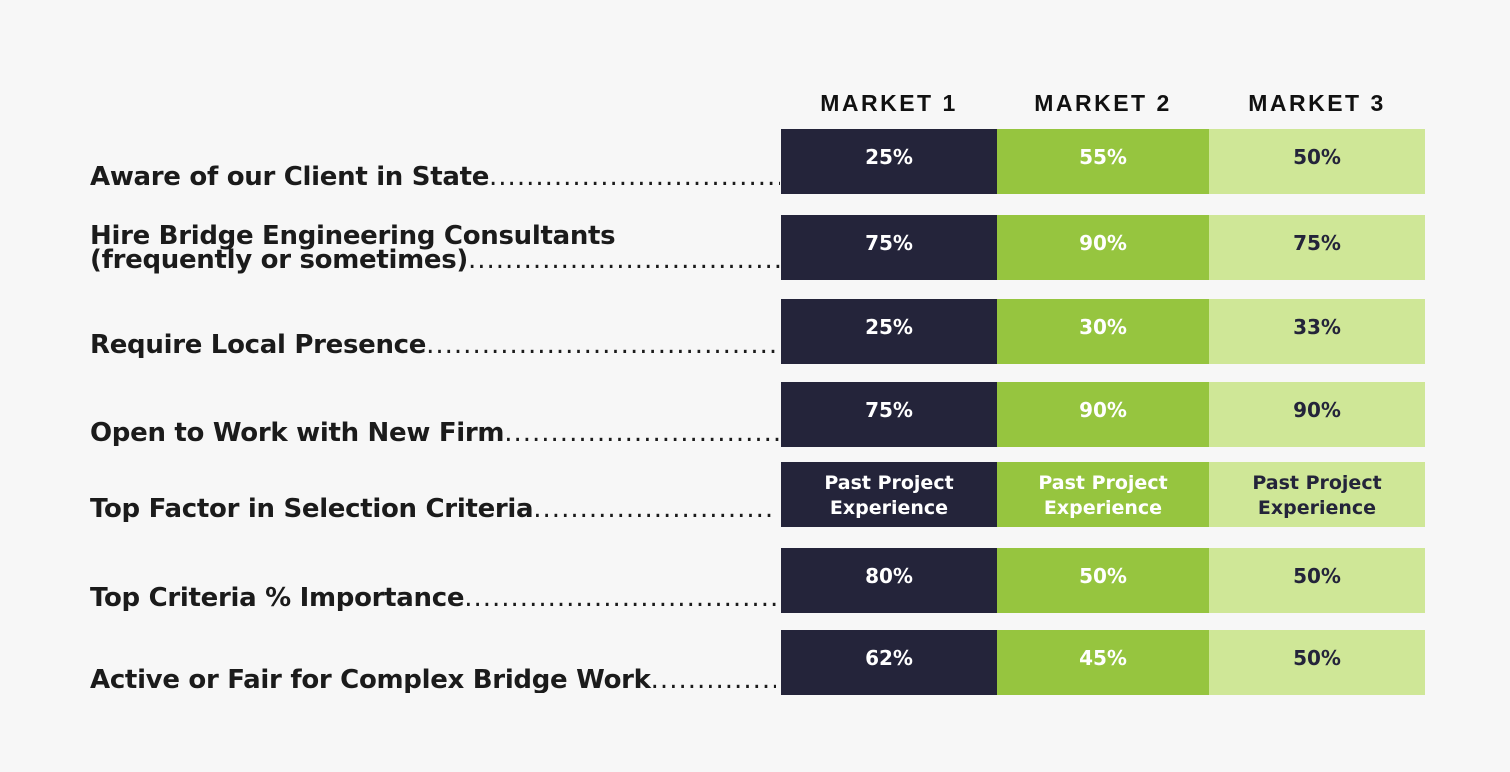 The image size is (1510, 772). I want to click on row-label-line: Hire Bridge Engineering Consultants, so click(353, 236).